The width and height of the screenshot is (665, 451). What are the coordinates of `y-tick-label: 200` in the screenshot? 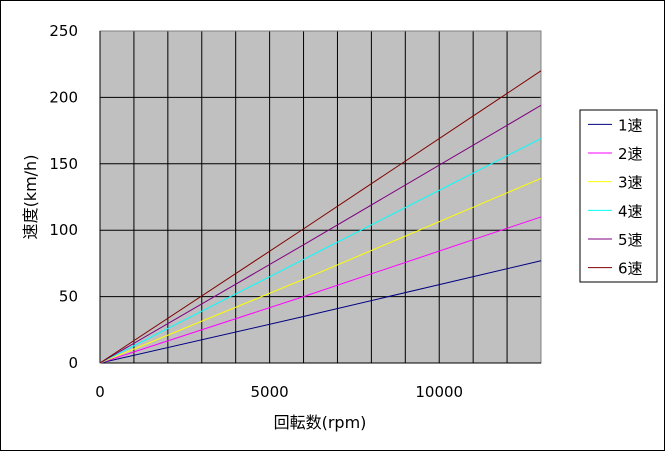 It's located at (63, 97).